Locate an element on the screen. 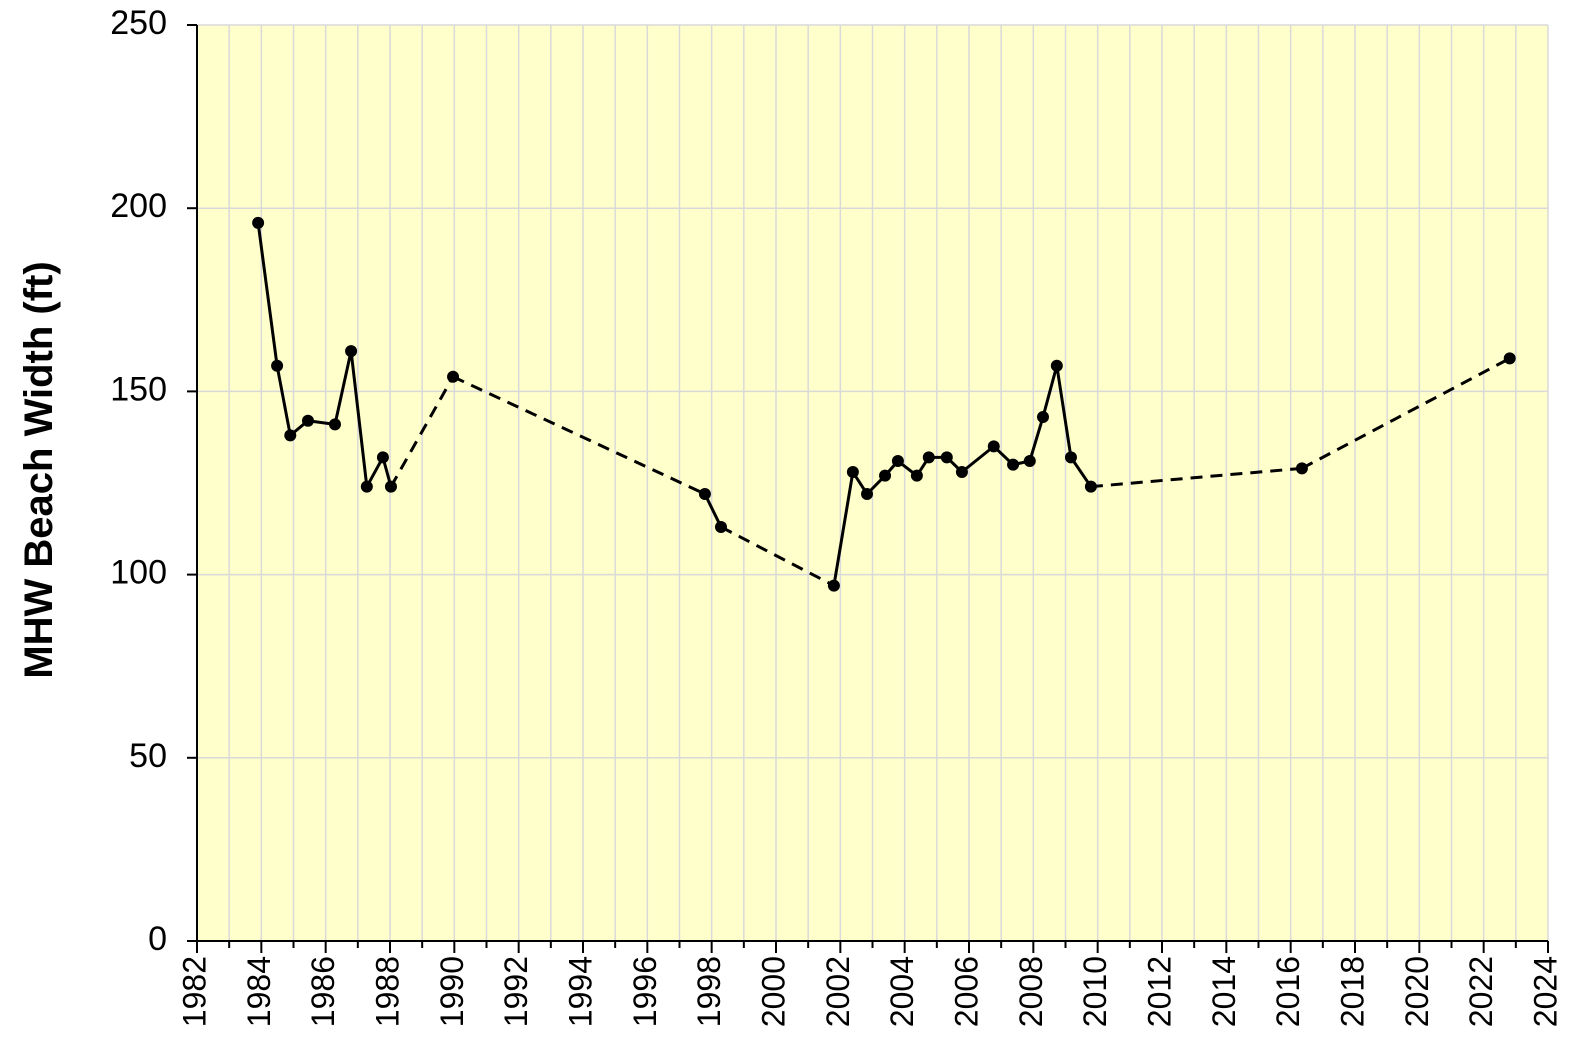 Image resolution: width=1578 pixels, height=1058 pixels. x-tick-label: 1986 is located at coordinates (323, 991).